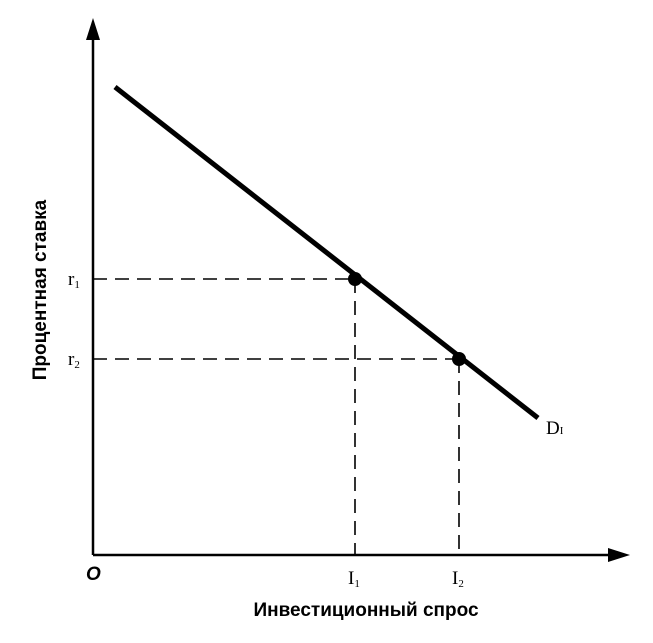 The height and width of the screenshot is (643, 653). Describe the element at coordinates (354, 579) in the screenshot. I see `i1-label: I1` at that location.